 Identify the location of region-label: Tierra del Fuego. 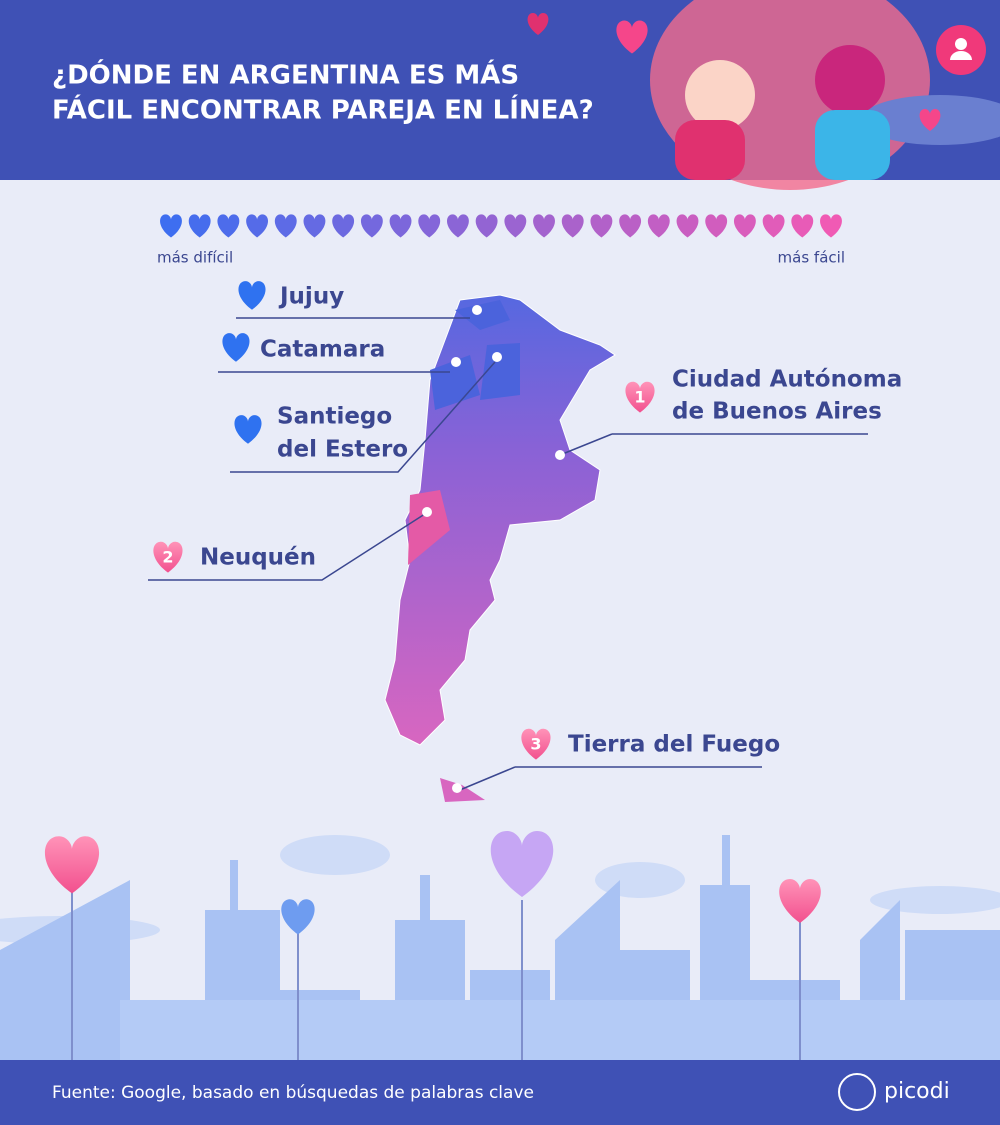
(674, 745).